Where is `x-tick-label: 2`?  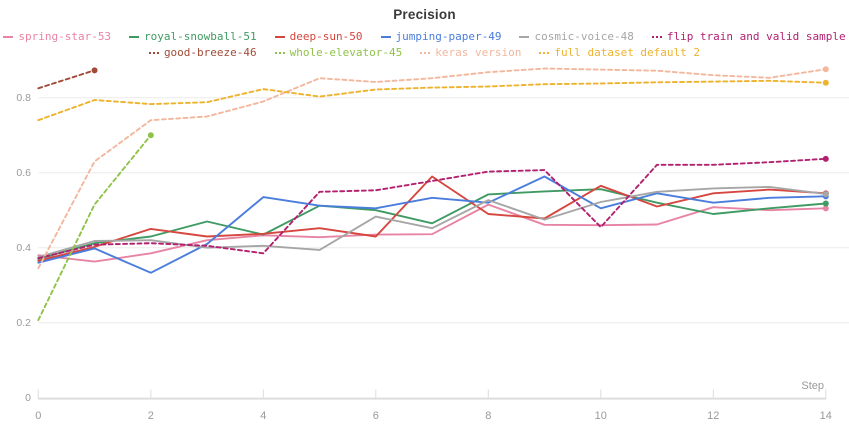 x-tick-label: 2 is located at coordinates (151, 416).